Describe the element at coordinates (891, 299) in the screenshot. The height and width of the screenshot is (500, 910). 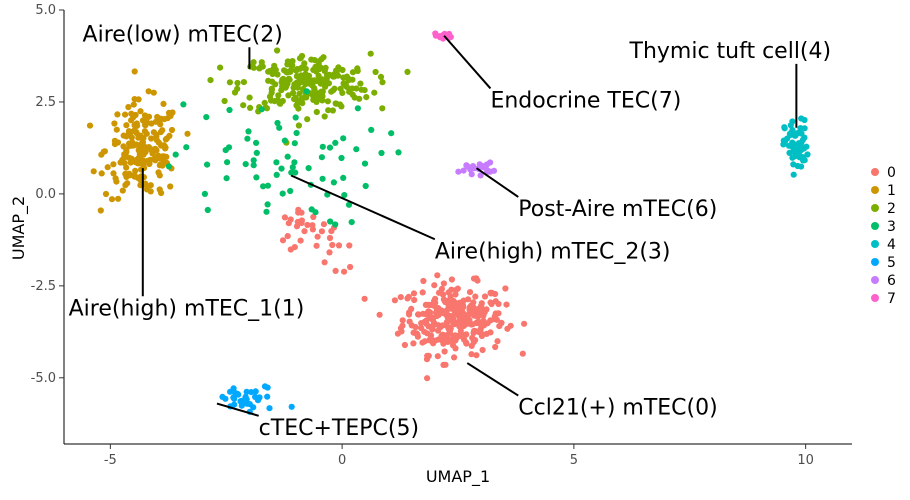
I see `legend-label: 7` at that location.